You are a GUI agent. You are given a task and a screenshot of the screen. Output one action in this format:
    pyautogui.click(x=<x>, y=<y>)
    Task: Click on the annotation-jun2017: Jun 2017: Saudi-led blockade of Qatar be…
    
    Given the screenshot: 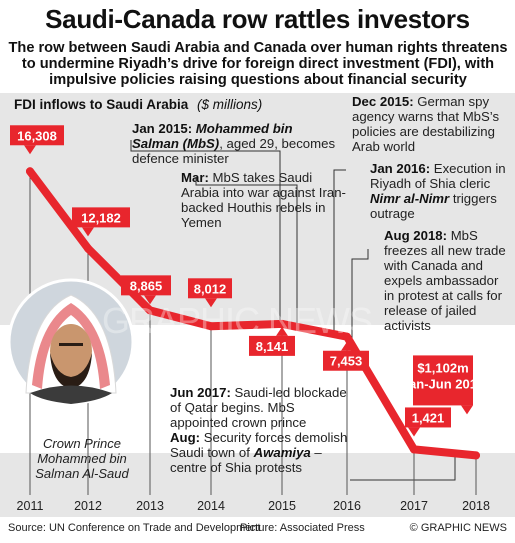 What is the action you would take?
    pyautogui.click(x=259, y=407)
    